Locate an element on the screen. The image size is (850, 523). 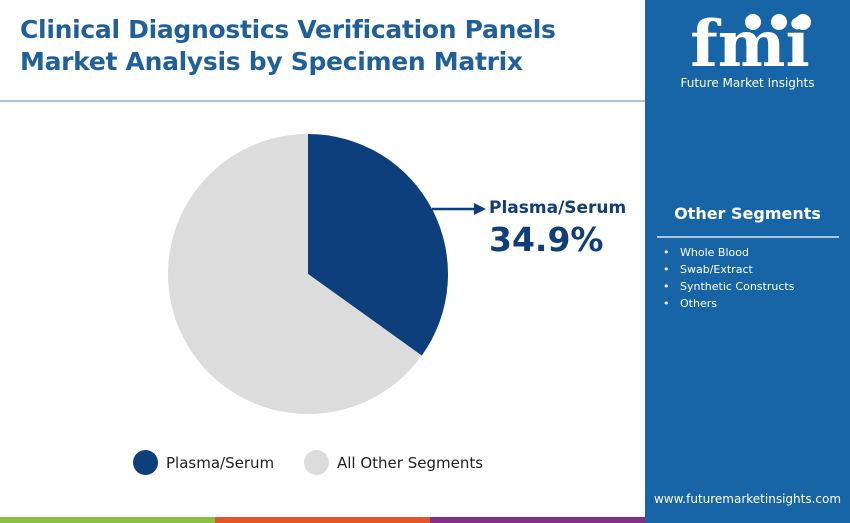
pie-slice-plasma-serum is located at coordinates (378, 245).